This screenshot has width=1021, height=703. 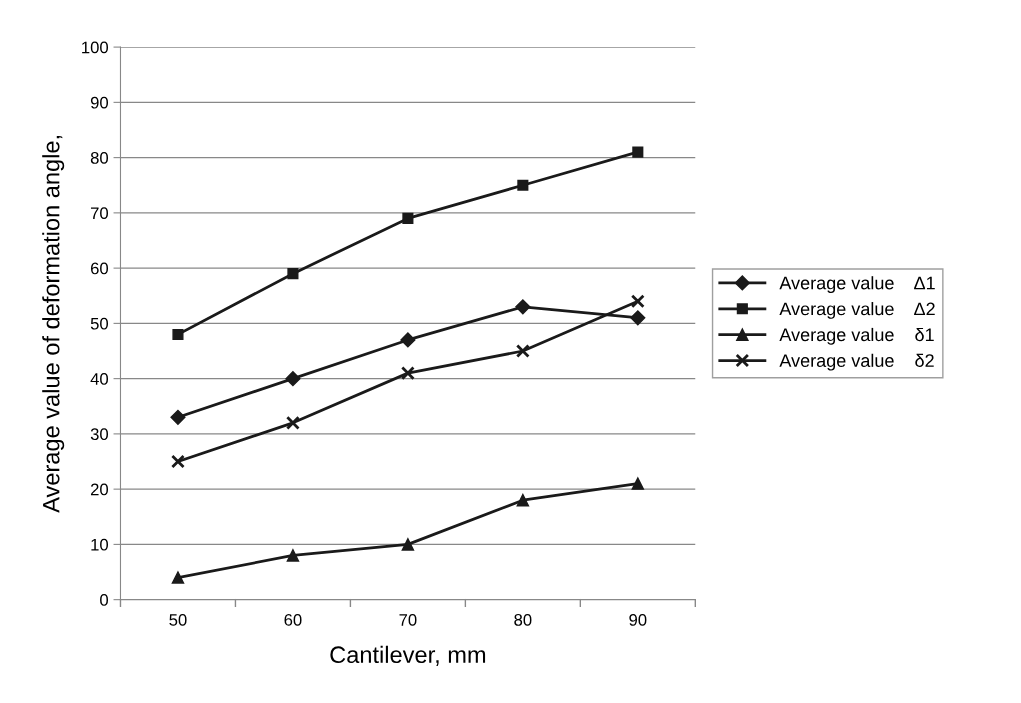 I want to click on y-tick-label: 70, so click(x=99, y=213).